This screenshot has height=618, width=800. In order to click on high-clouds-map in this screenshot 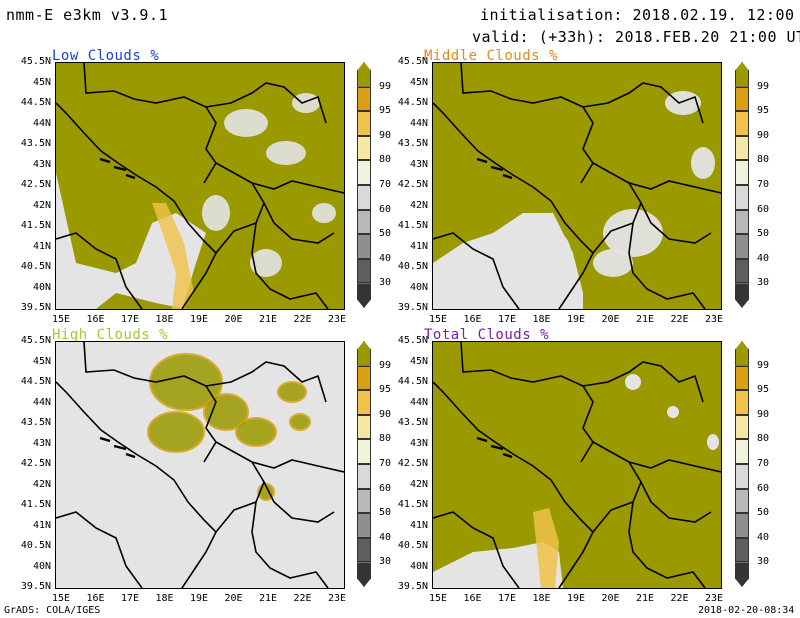, I will do `click(200, 465)`.